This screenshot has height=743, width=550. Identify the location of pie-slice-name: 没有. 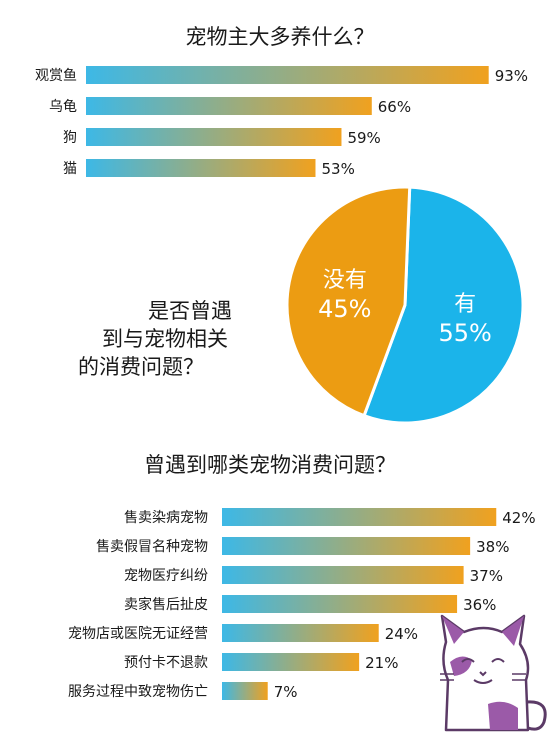
(345, 280).